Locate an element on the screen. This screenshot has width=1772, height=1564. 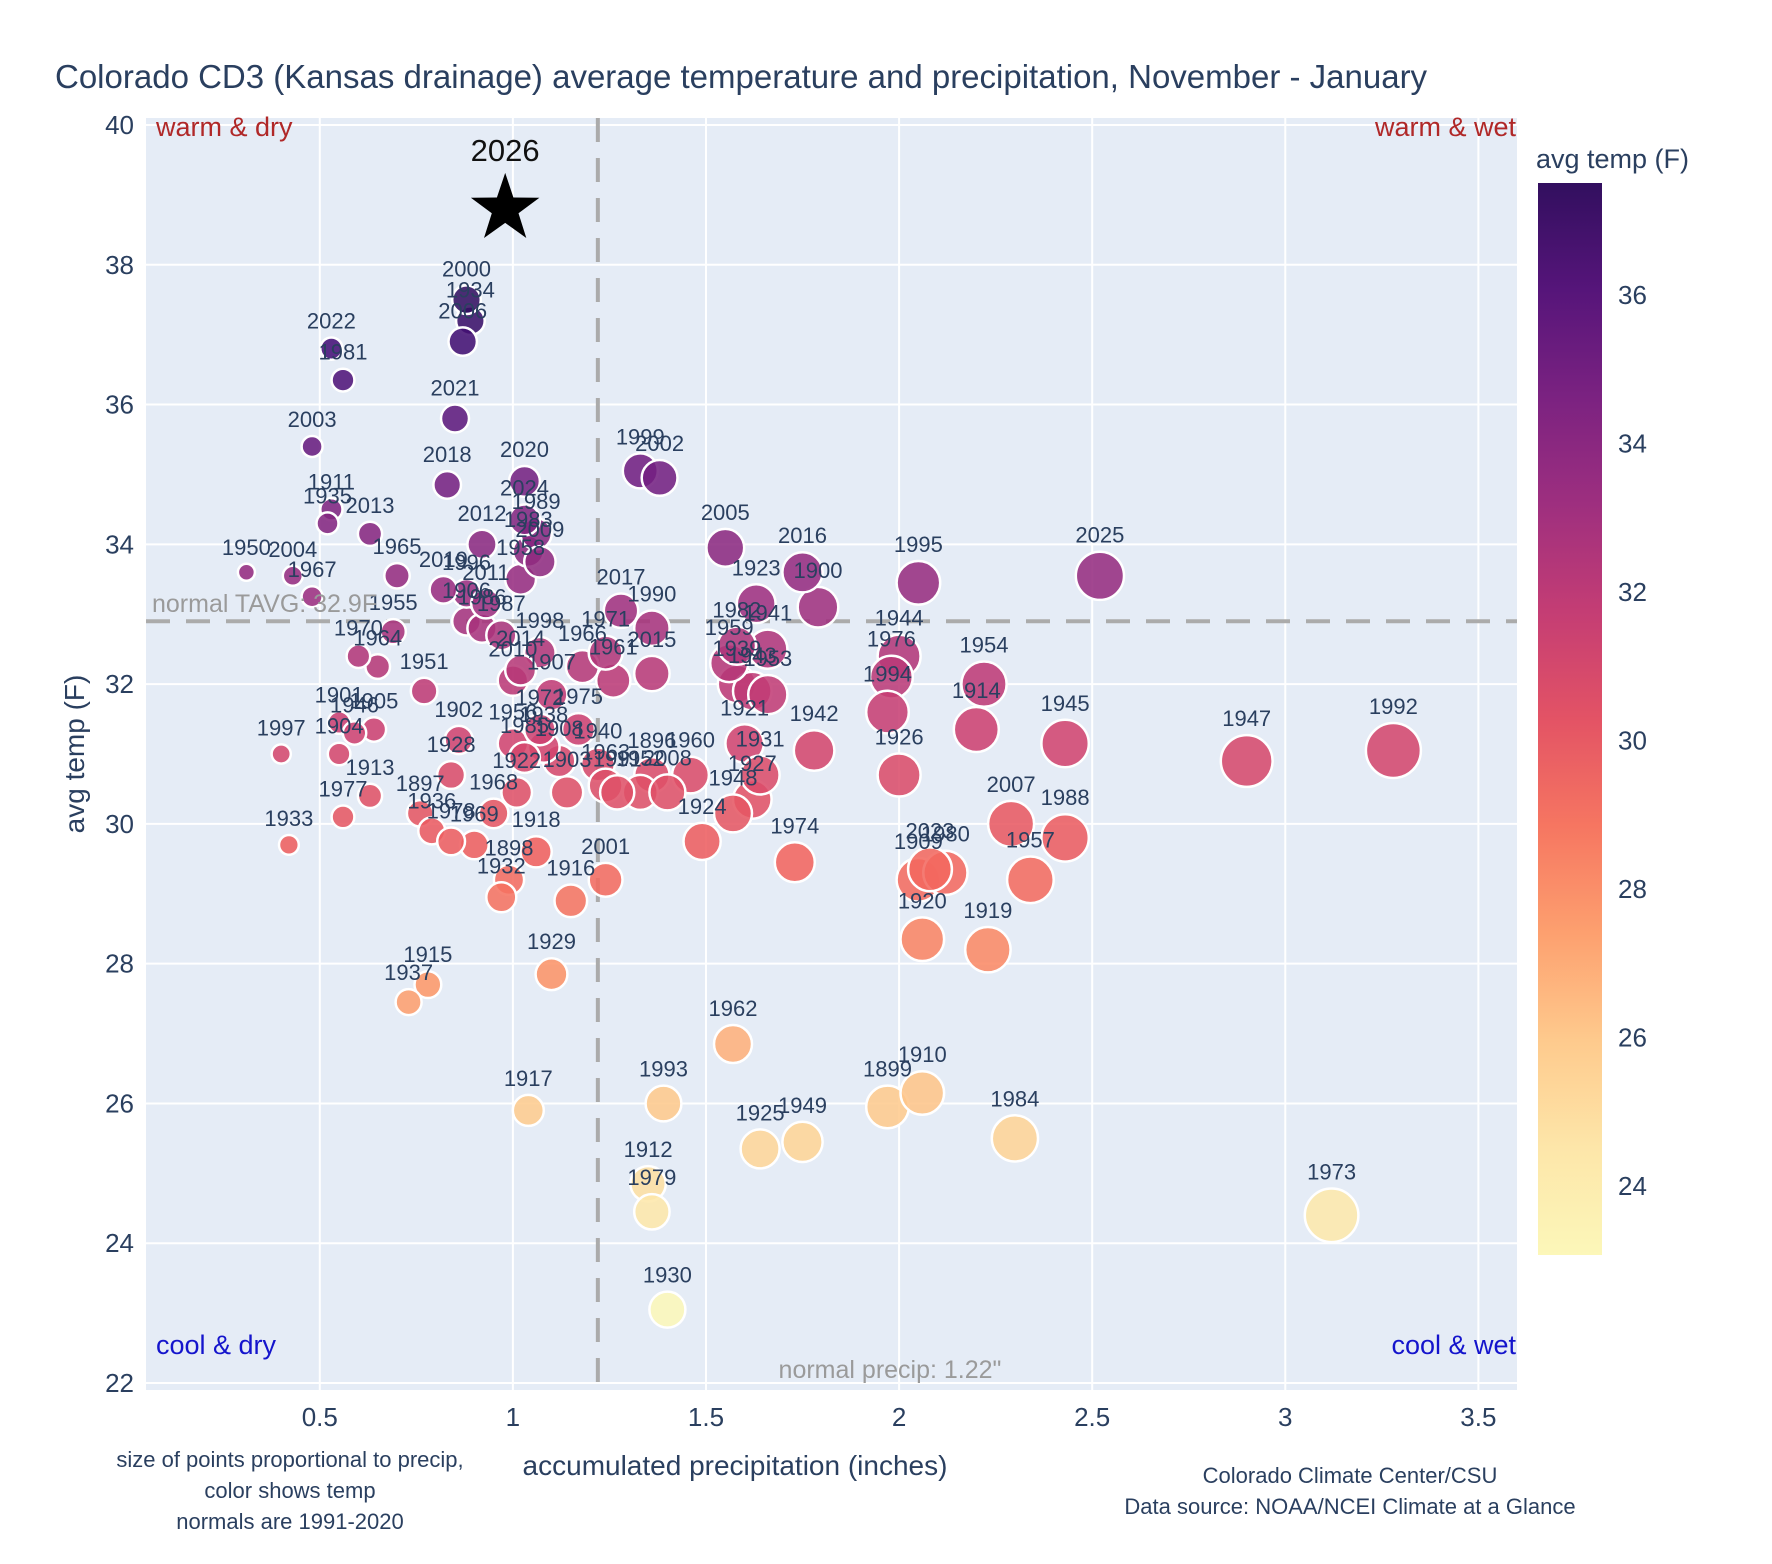
data-point-1965 is located at coordinates (397, 575).